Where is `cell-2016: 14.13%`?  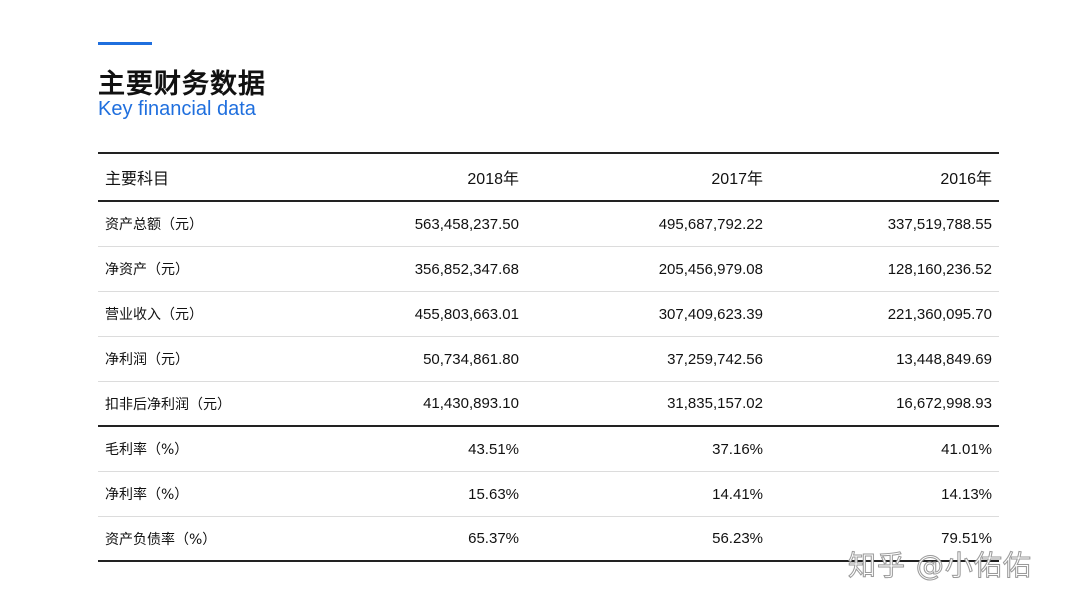
cell-2016: 14.13% is located at coordinates (966, 494).